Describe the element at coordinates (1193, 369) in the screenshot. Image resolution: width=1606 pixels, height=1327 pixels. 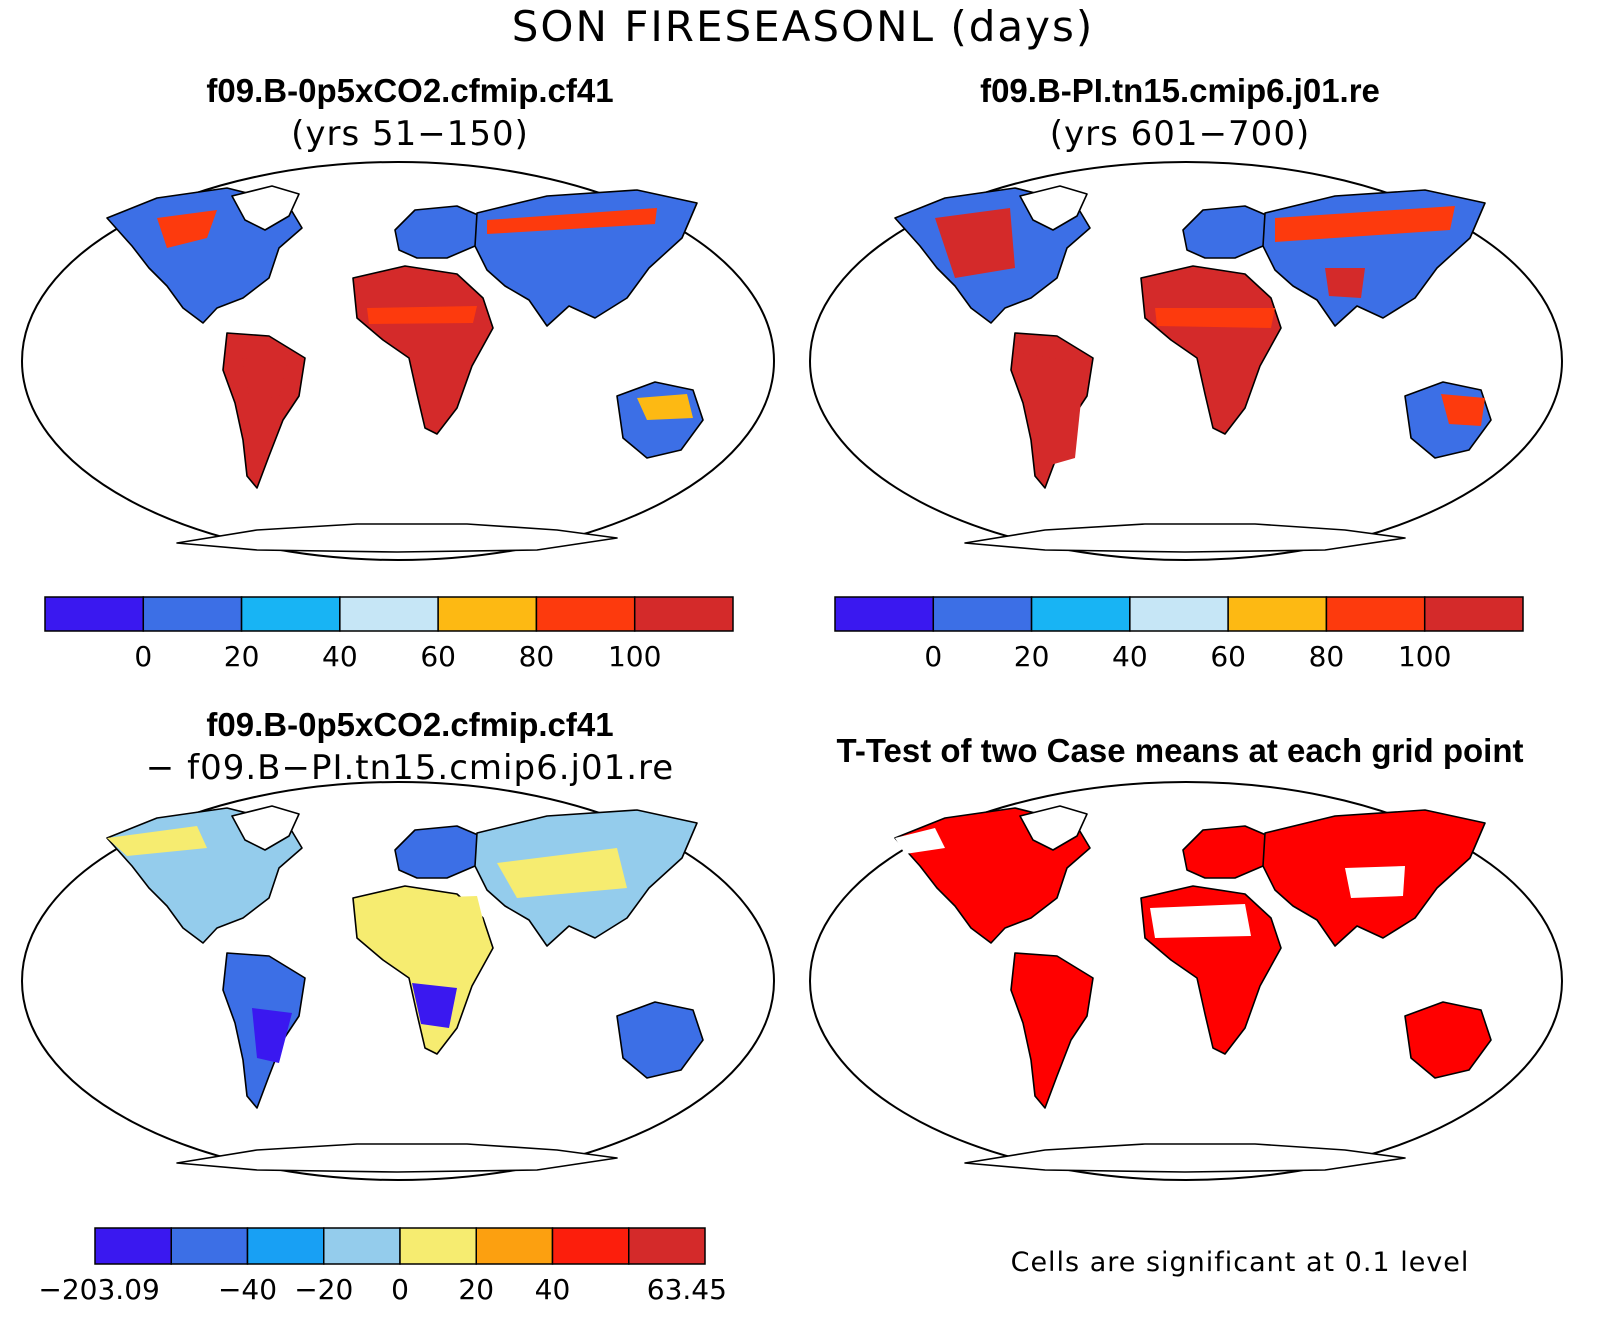
I see `panel-2-landmasses` at that location.